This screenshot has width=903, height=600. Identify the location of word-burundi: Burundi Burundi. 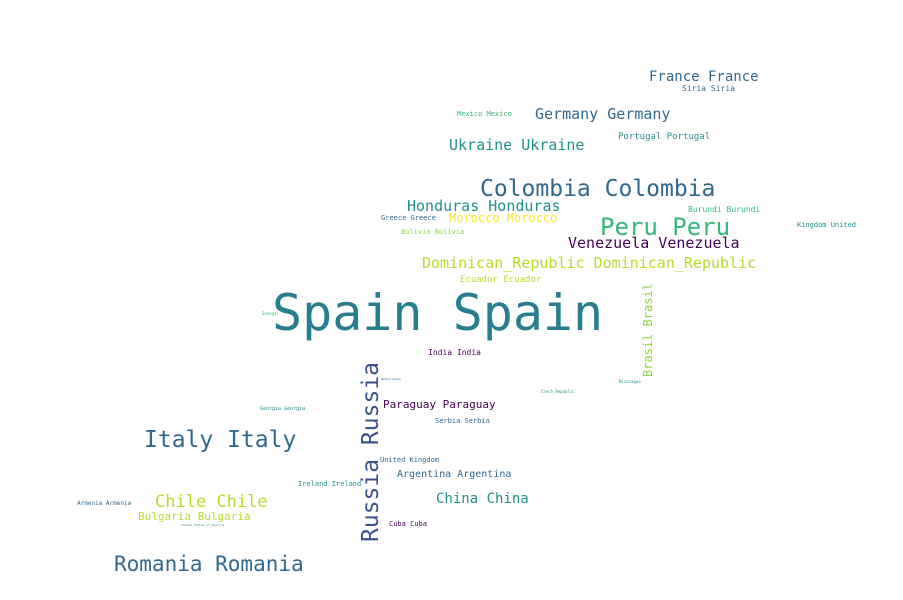
(724, 209).